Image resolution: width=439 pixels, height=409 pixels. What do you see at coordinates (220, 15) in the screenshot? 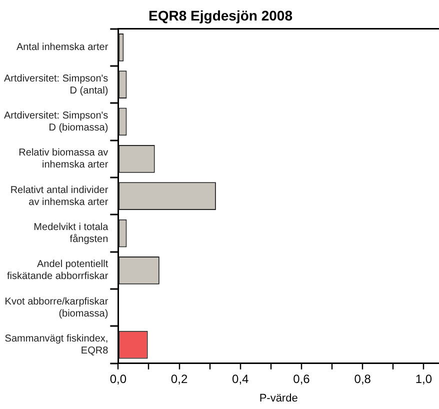
I see `chart-title: EQR8 Ejgdesjön 2008` at bounding box center [220, 15].